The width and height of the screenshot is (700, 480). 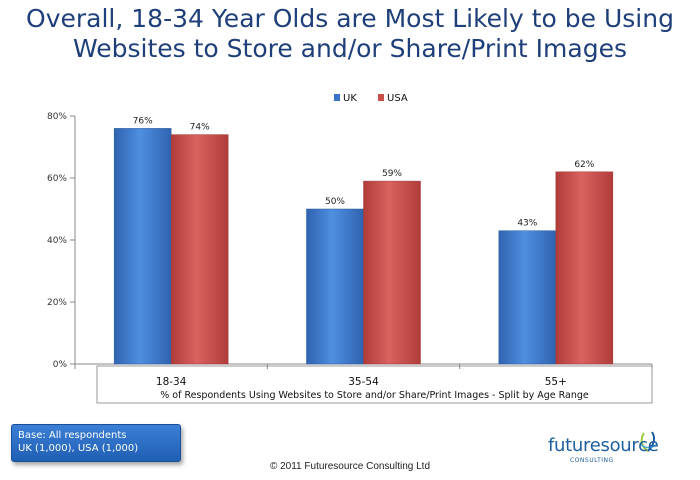 I want to click on data-label: 76%, so click(x=143, y=121).